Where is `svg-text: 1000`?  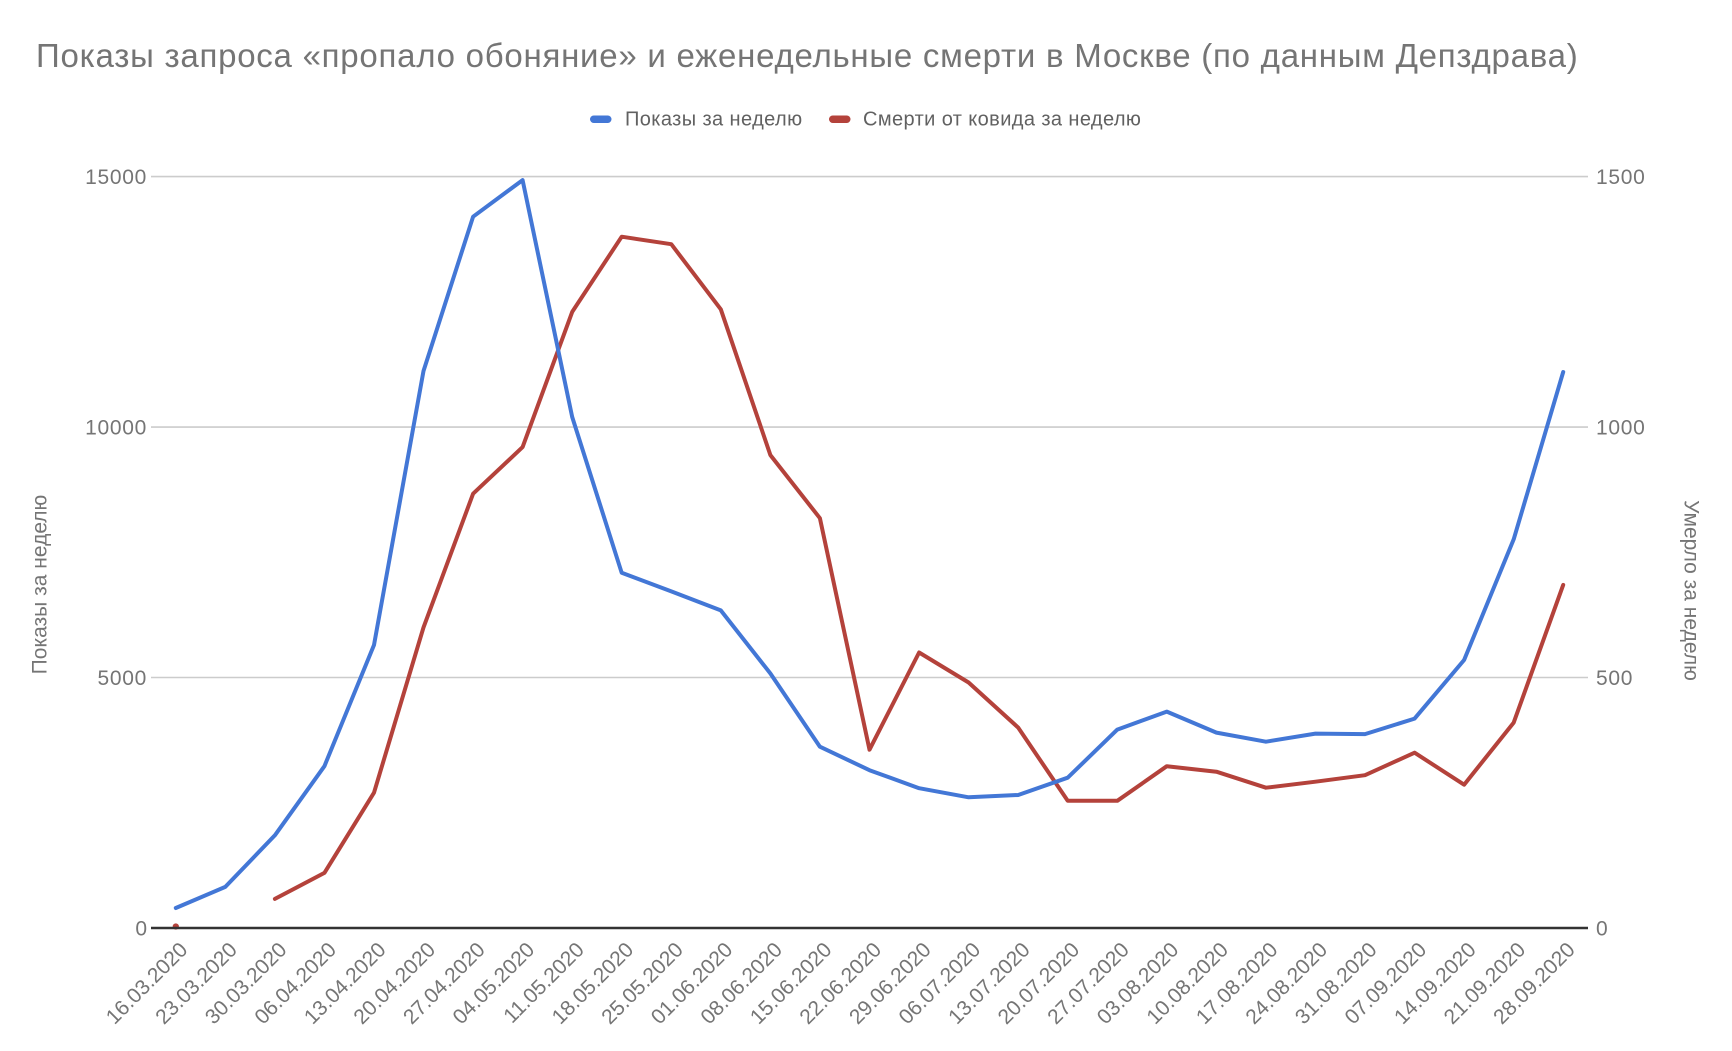
svg-text: 1000 is located at coordinates (1621, 428).